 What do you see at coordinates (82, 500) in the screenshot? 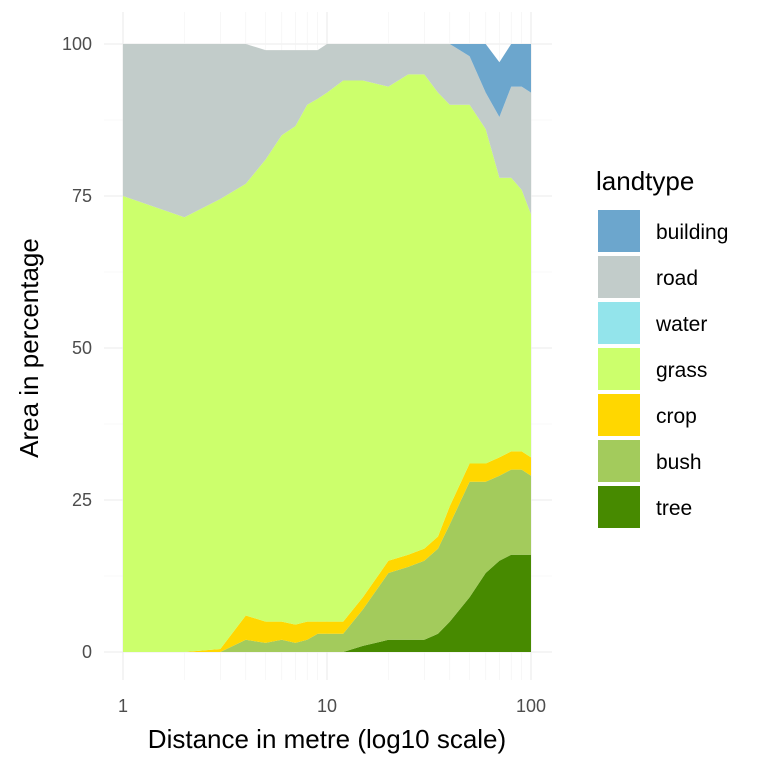
I see `y-tick-label: 25` at bounding box center [82, 500].